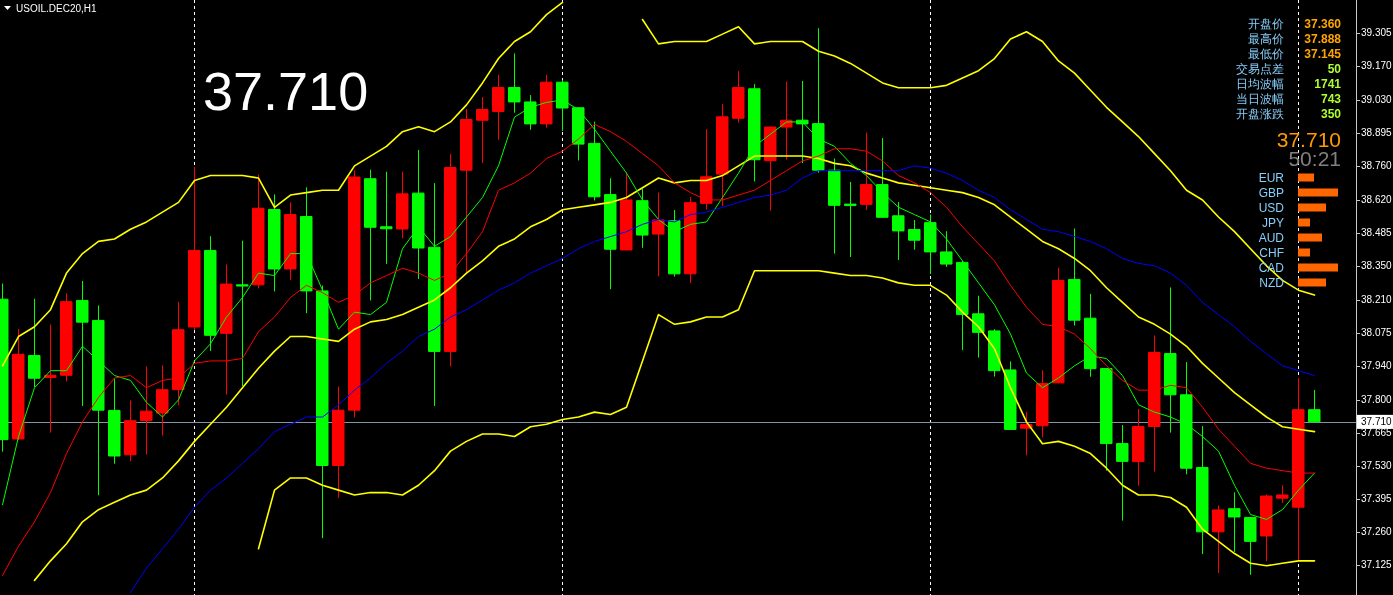 This screenshot has height=595, width=1393. I want to click on category-label: AUD, so click(1271, 238).